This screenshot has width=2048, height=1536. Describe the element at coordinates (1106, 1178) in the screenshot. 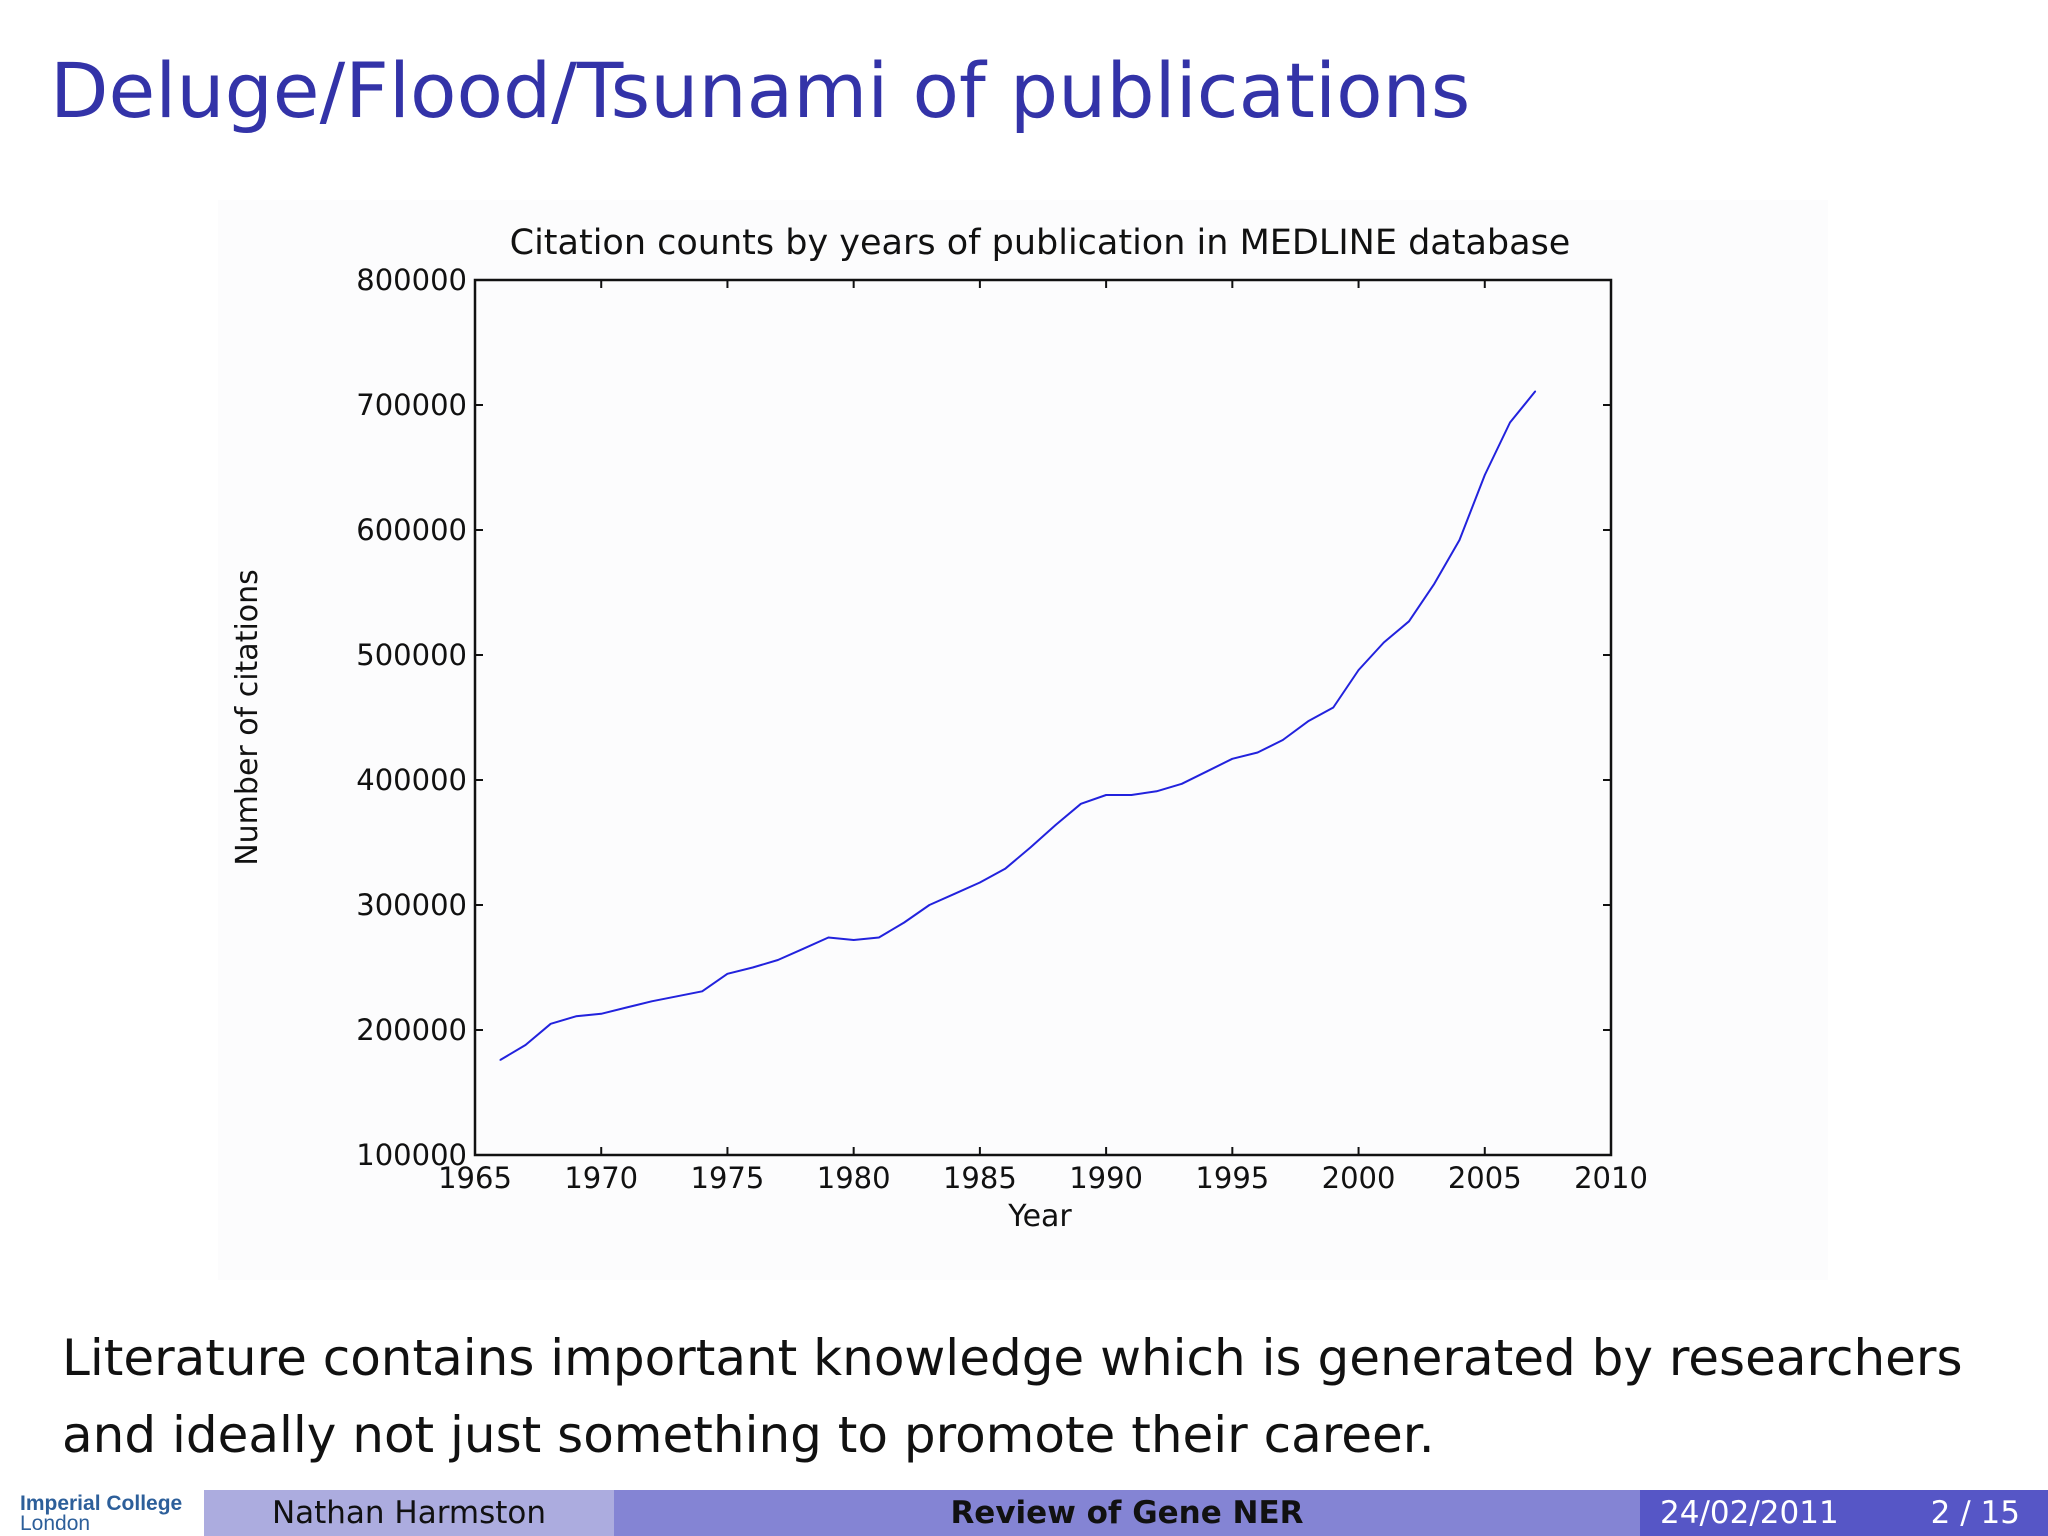

I see `x-tick-label: 1990` at that location.